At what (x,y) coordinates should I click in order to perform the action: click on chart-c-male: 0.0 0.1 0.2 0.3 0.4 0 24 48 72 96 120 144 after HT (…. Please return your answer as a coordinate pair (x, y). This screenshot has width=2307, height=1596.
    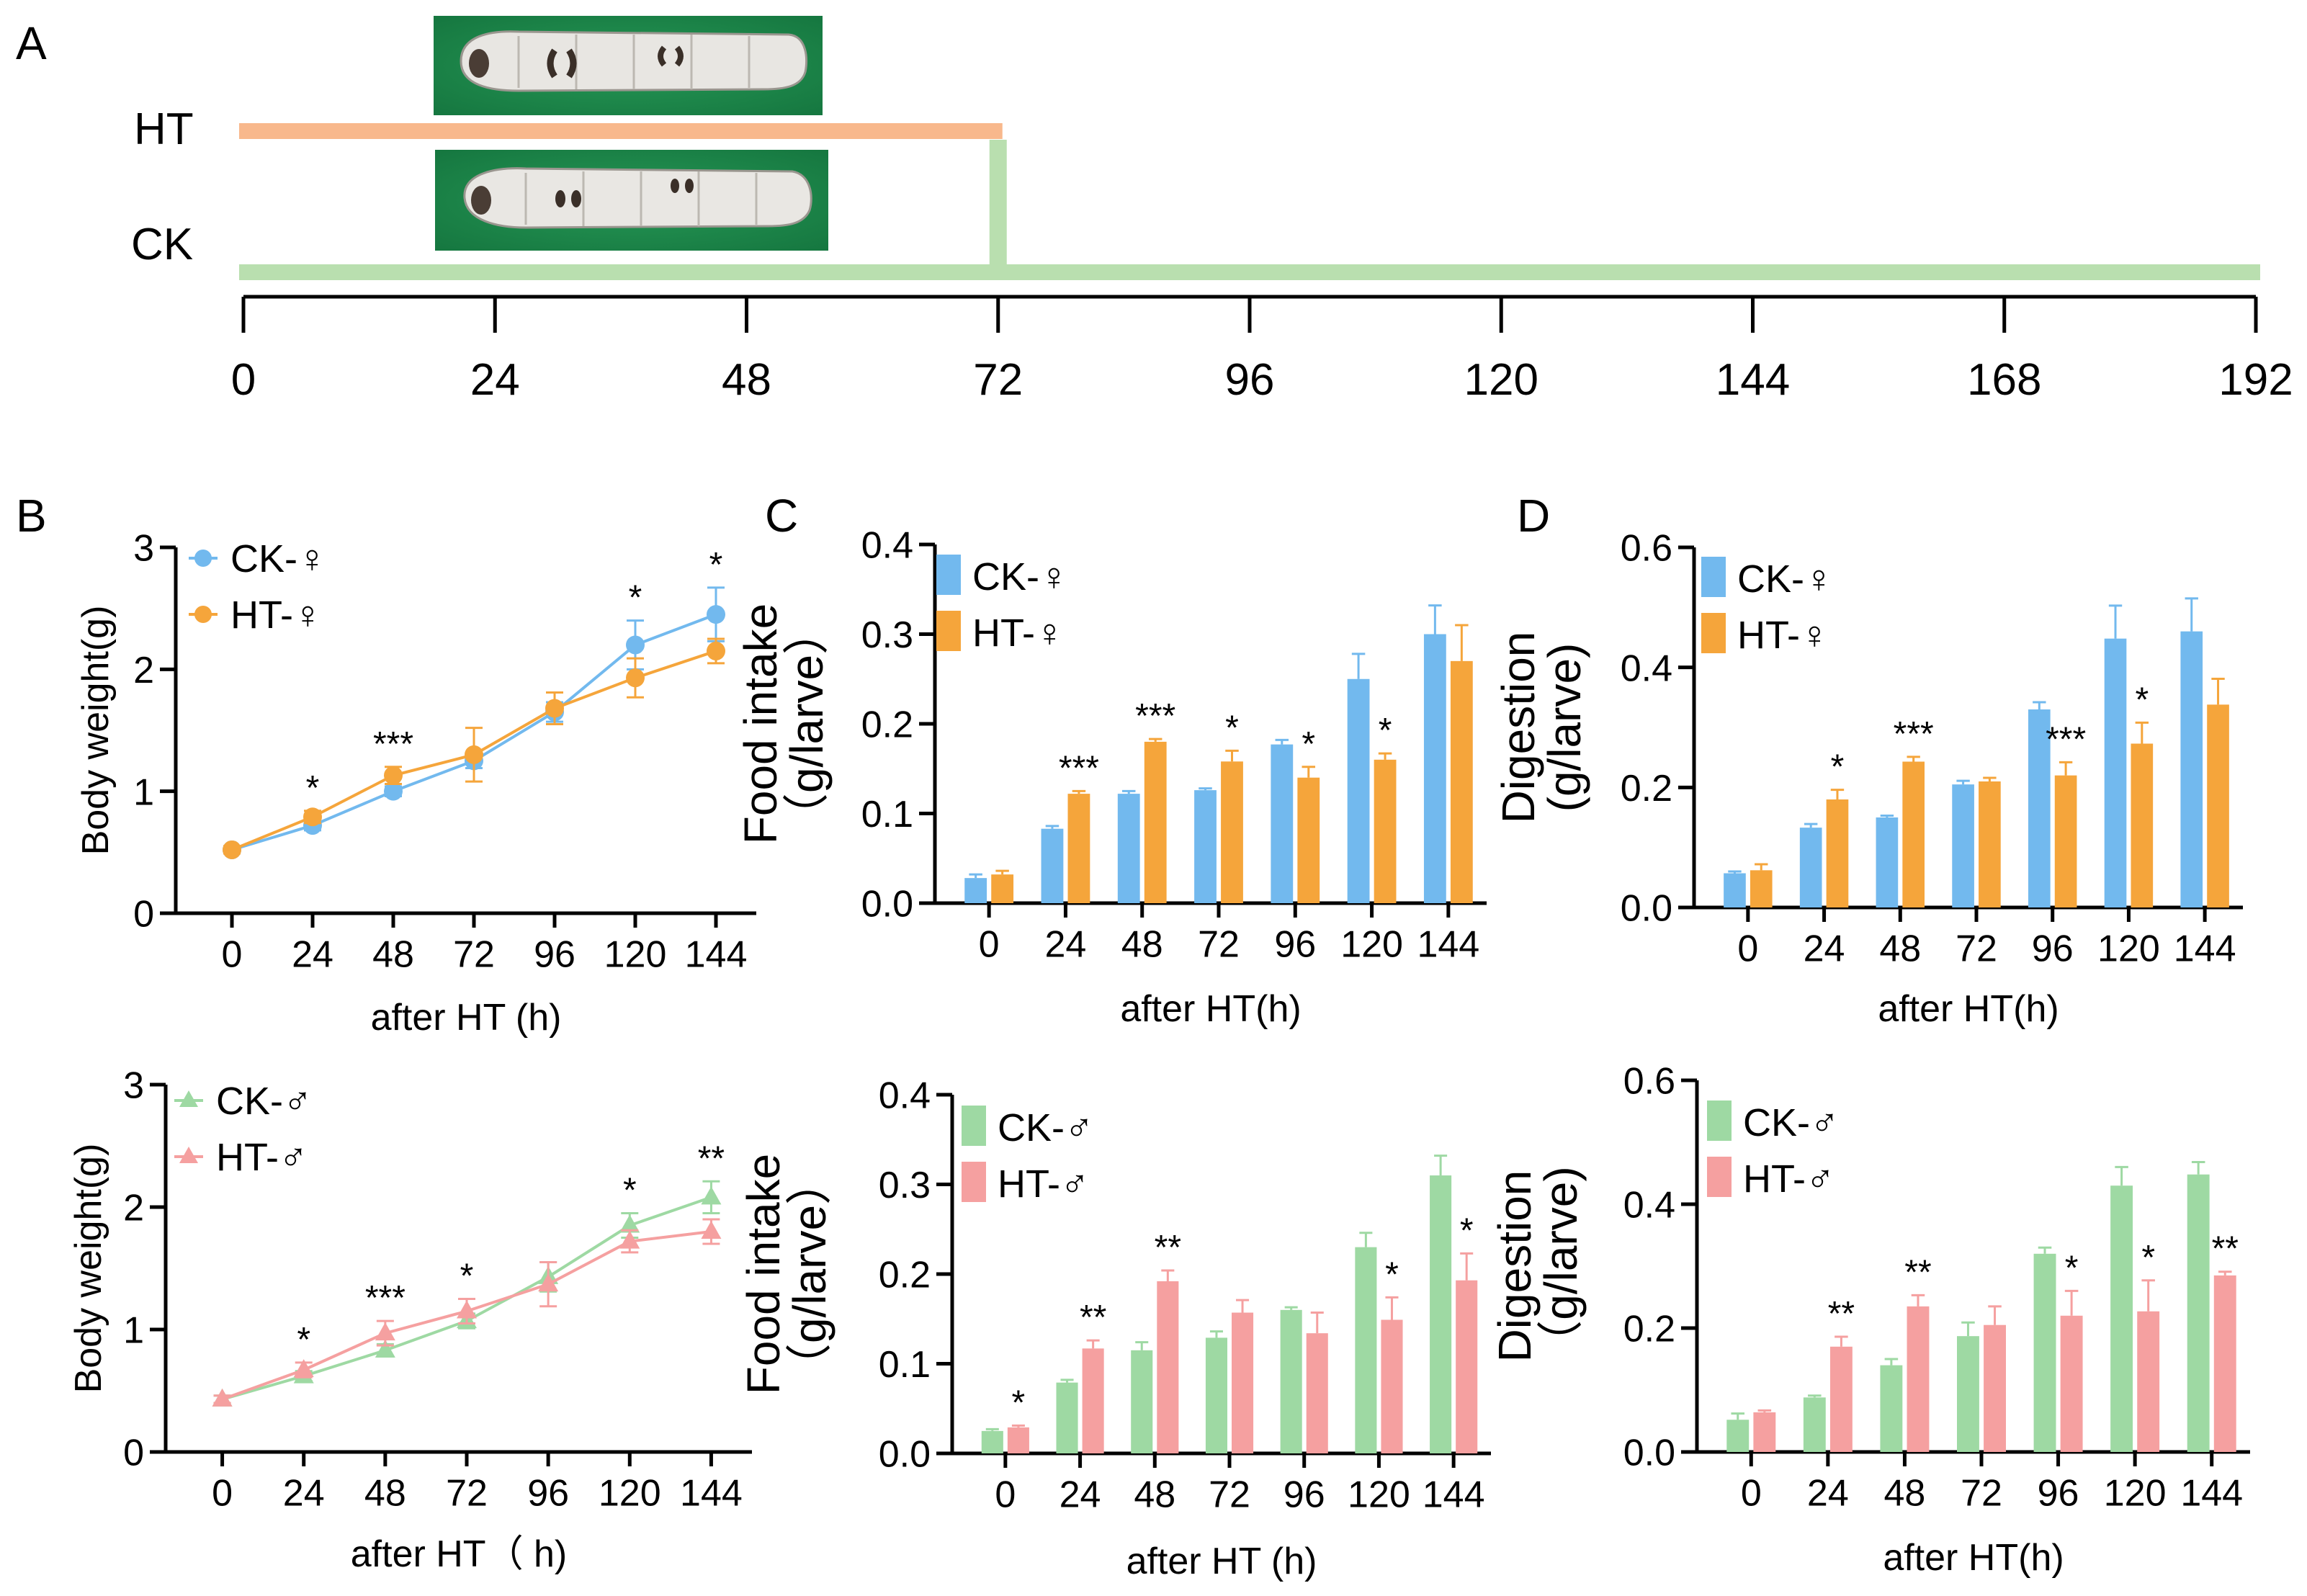
    Looking at the image, I should click on (1114, 1329).